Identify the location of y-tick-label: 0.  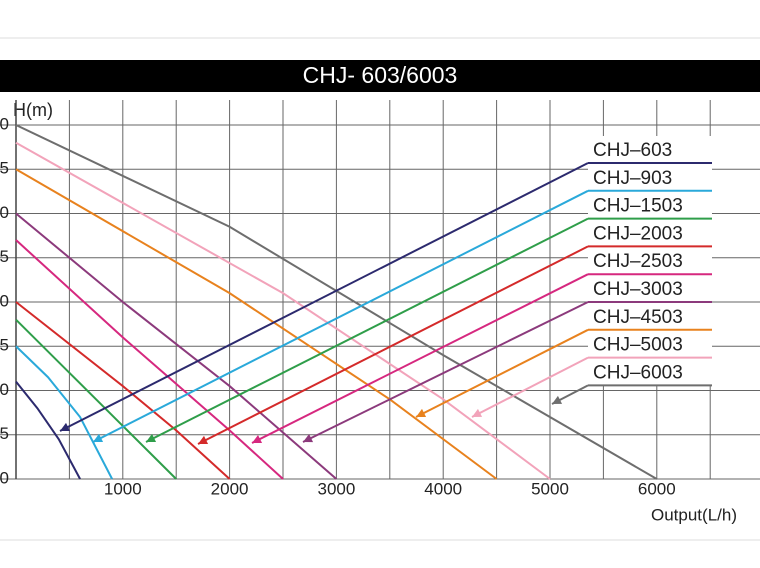
(4, 477).